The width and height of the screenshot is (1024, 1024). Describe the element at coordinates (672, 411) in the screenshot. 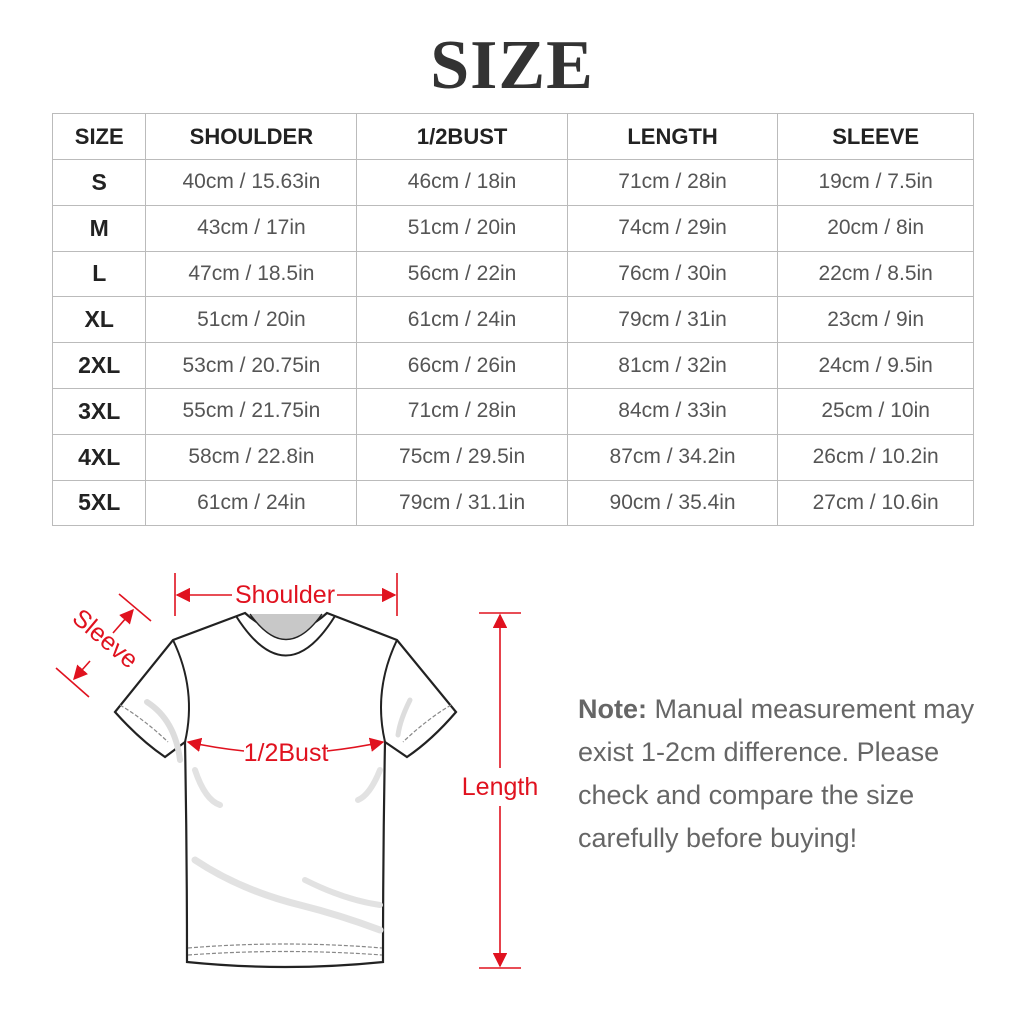

I see `measurement-cell: 84cm / 33in` at that location.